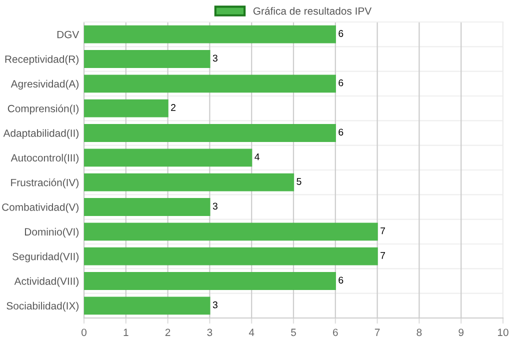 Image resolution: width=510 pixels, height=340 pixels. Describe the element at coordinates (84, 332) in the screenshot. I see `x-tick-label: 0` at that location.